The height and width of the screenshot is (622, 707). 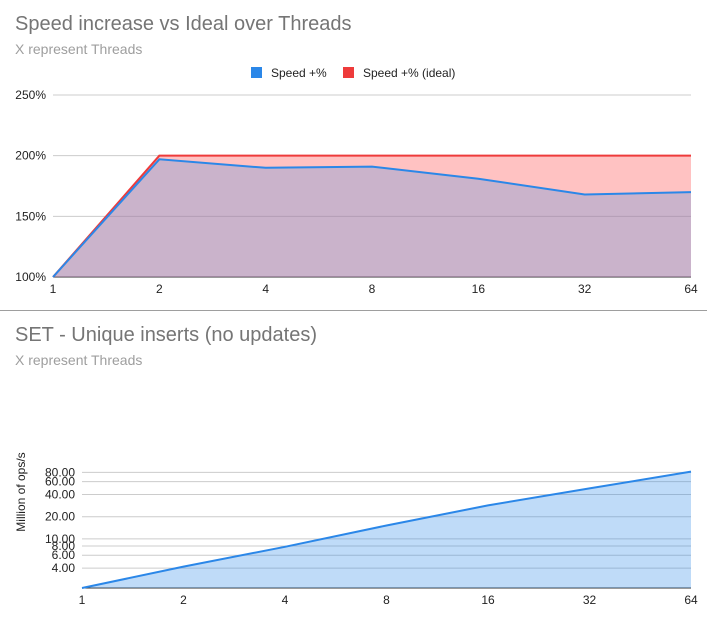 What do you see at coordinates (409, 73) in the screenshot?
I see `legend-label: Speed +% (ideal)` at bounding box center [409, 73].